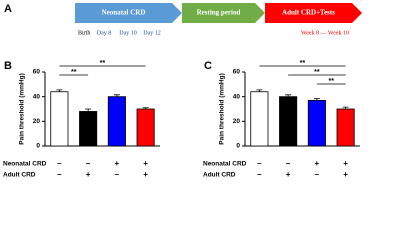  What do you see at coordinates (104, 33) in the screenshot?
I see `day-label: Day 8` at bounding box center [104, 33].